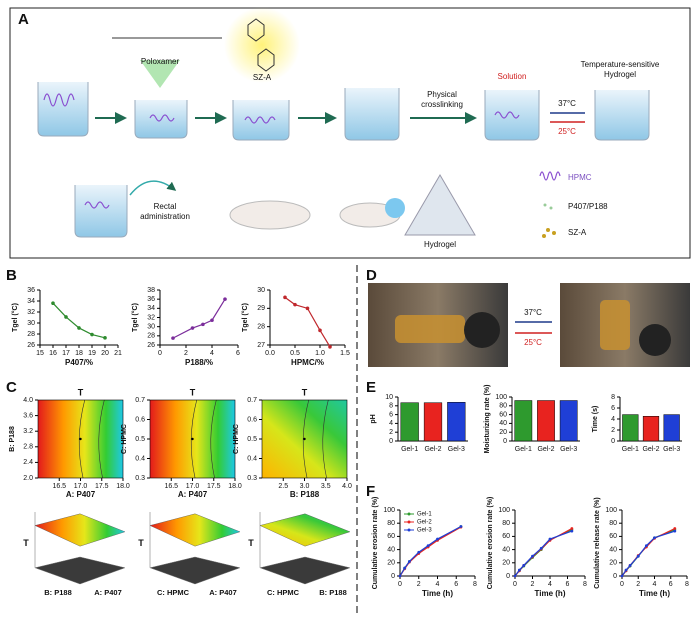 This screenshot has height=619, width=700. I want to click on x-tick-label: Gel-2, so click(432, 449).